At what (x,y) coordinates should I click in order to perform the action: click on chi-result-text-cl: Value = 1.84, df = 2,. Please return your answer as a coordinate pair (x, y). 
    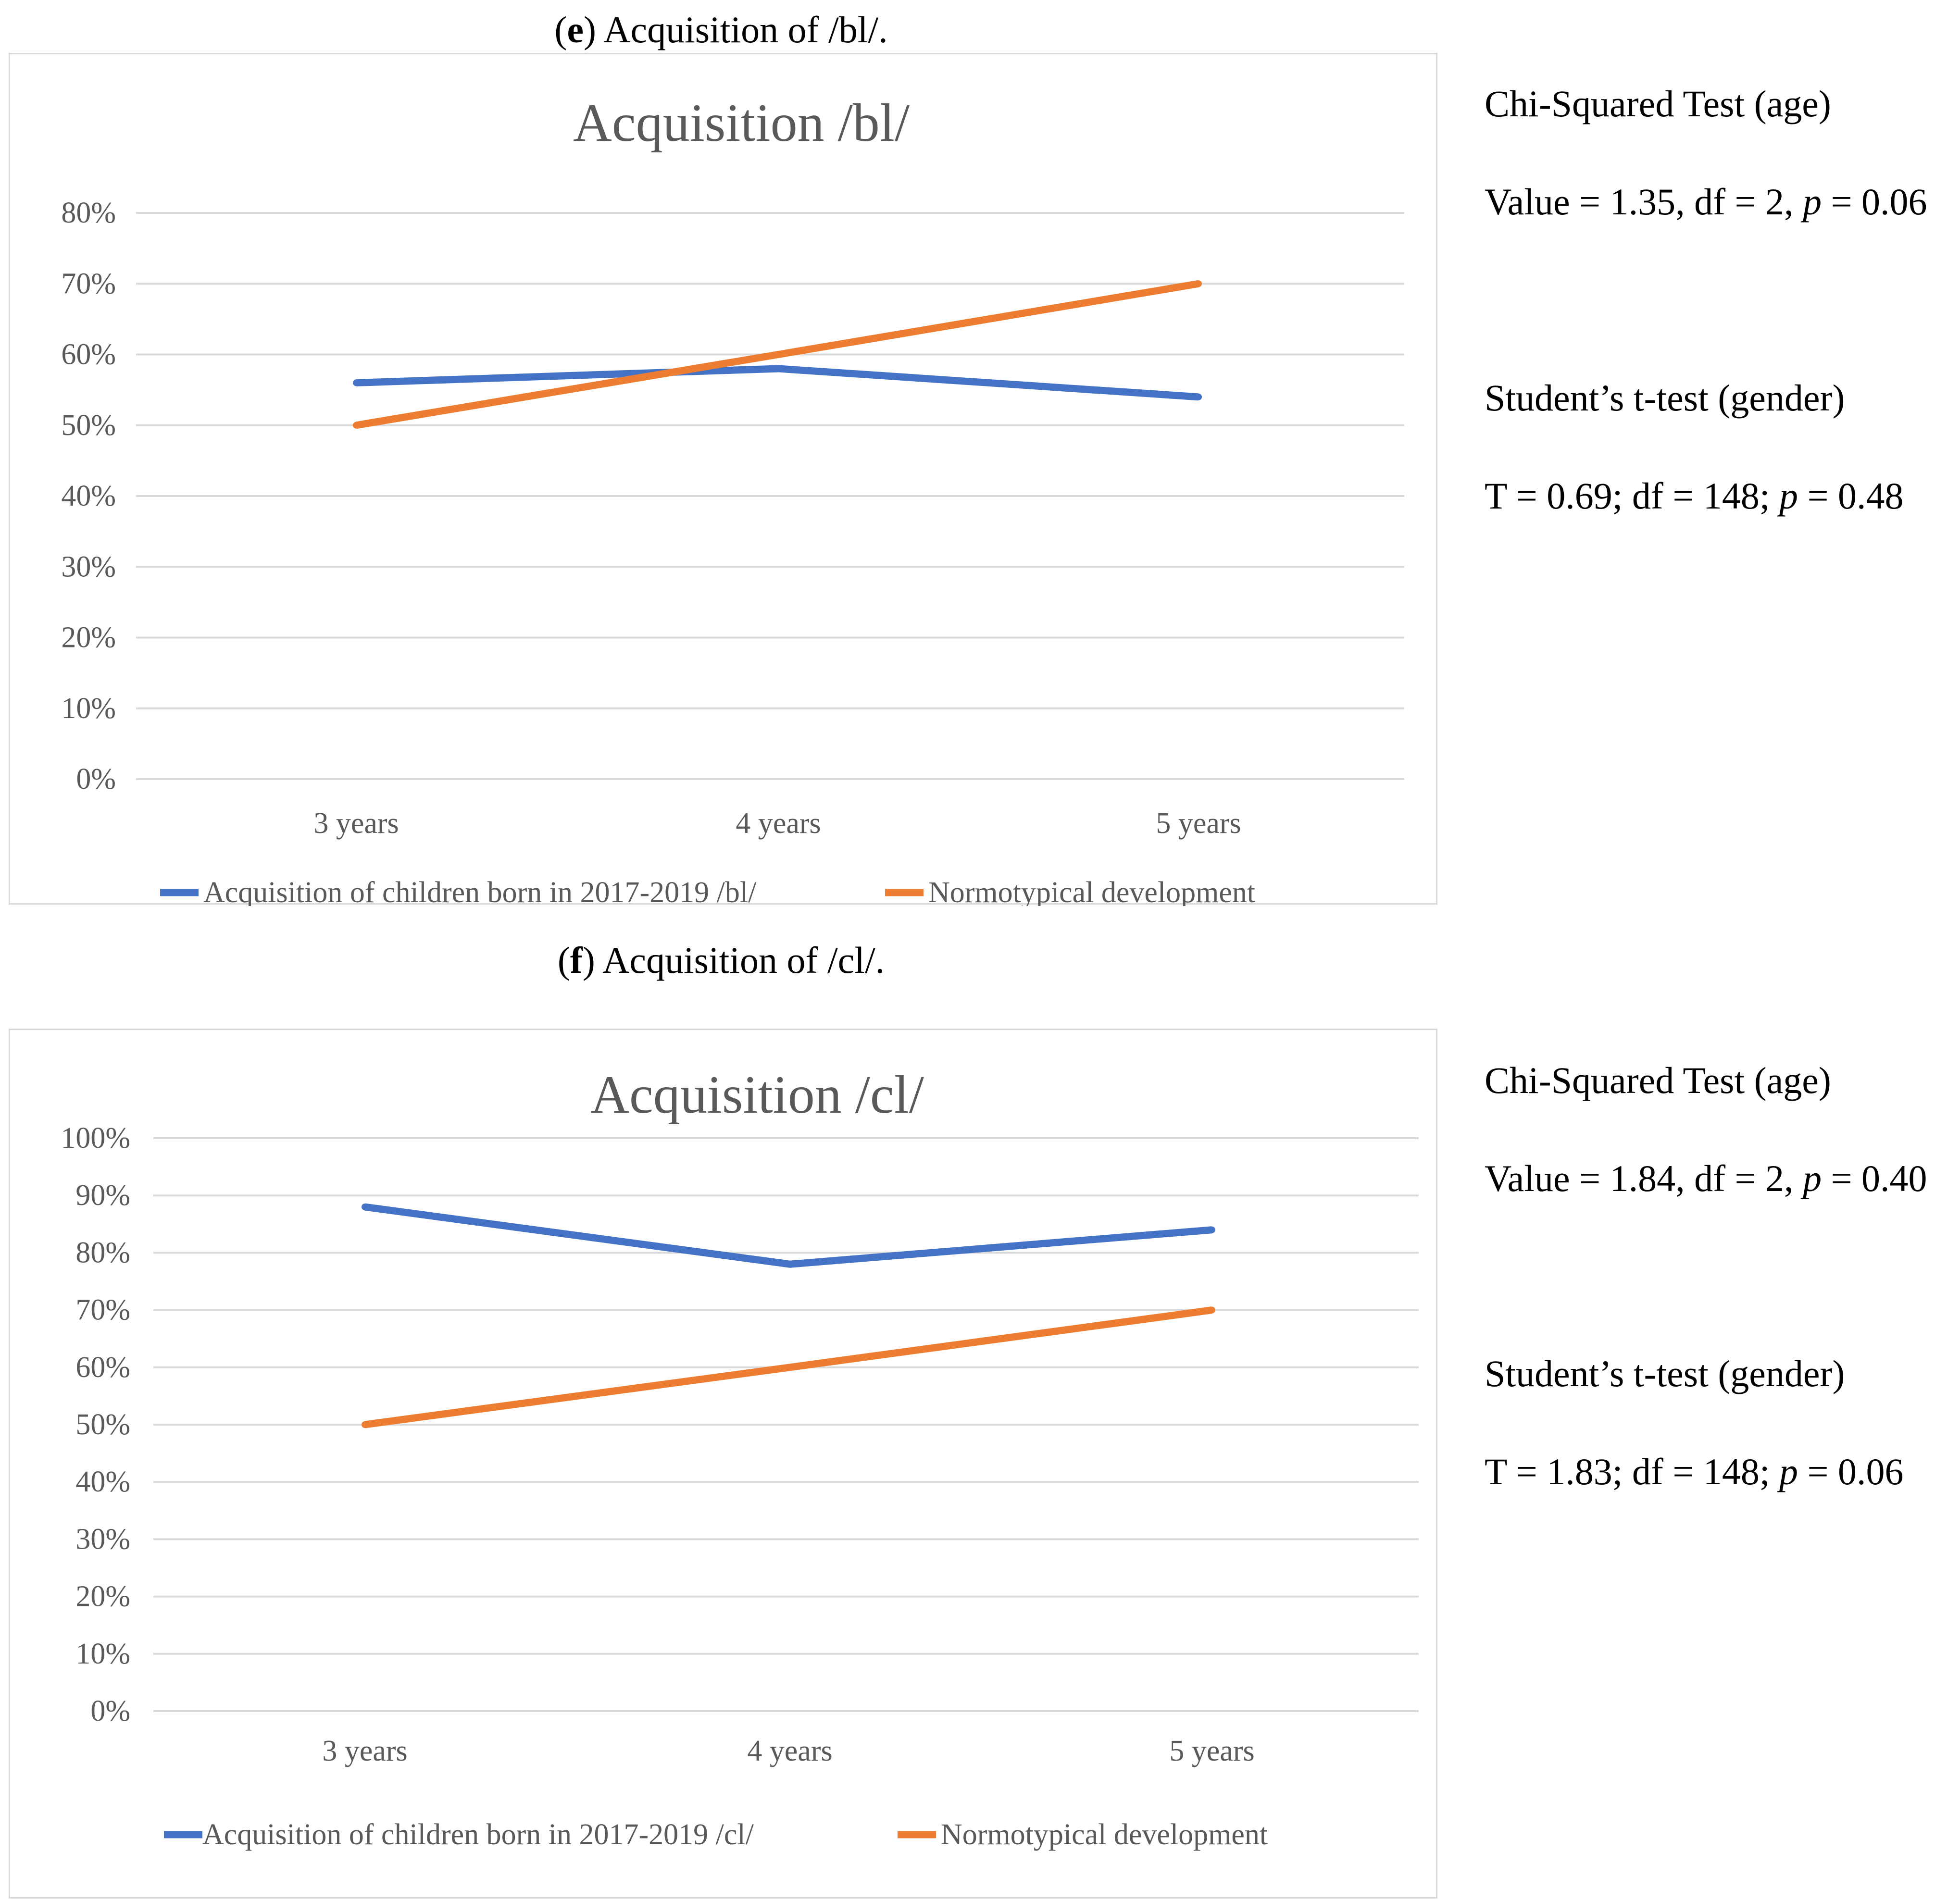
    Looking at the image, I should click on (1644, 1178).